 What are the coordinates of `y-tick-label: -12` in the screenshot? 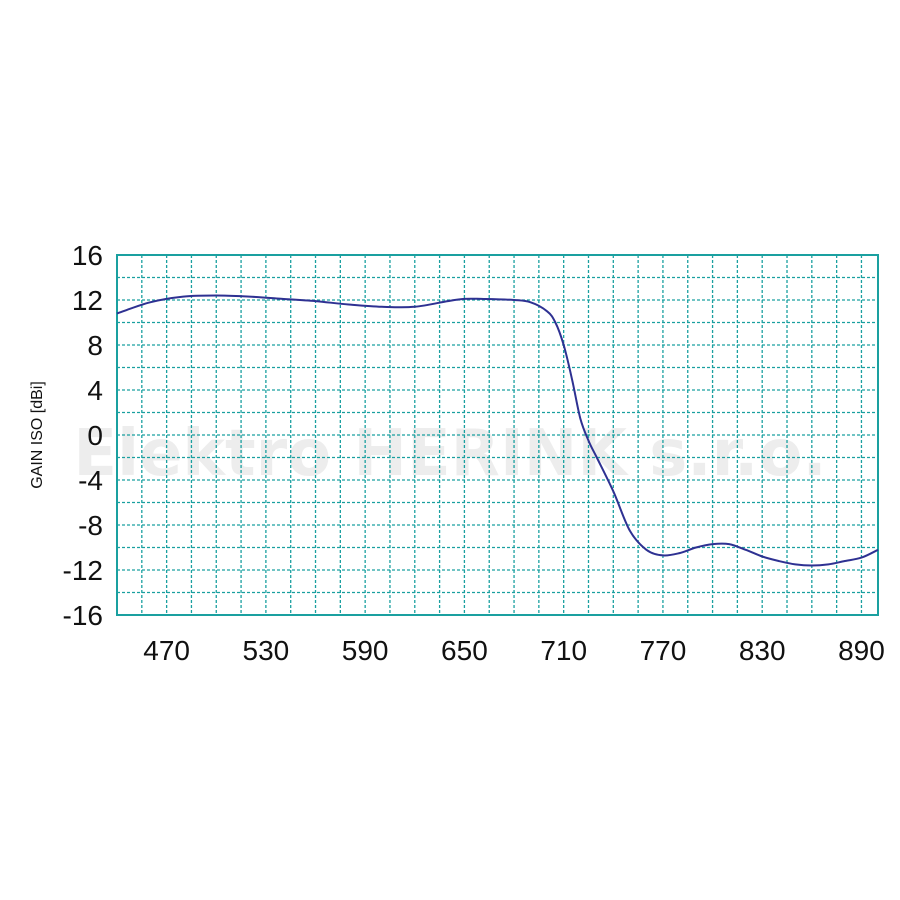 It's located at (83, 570).